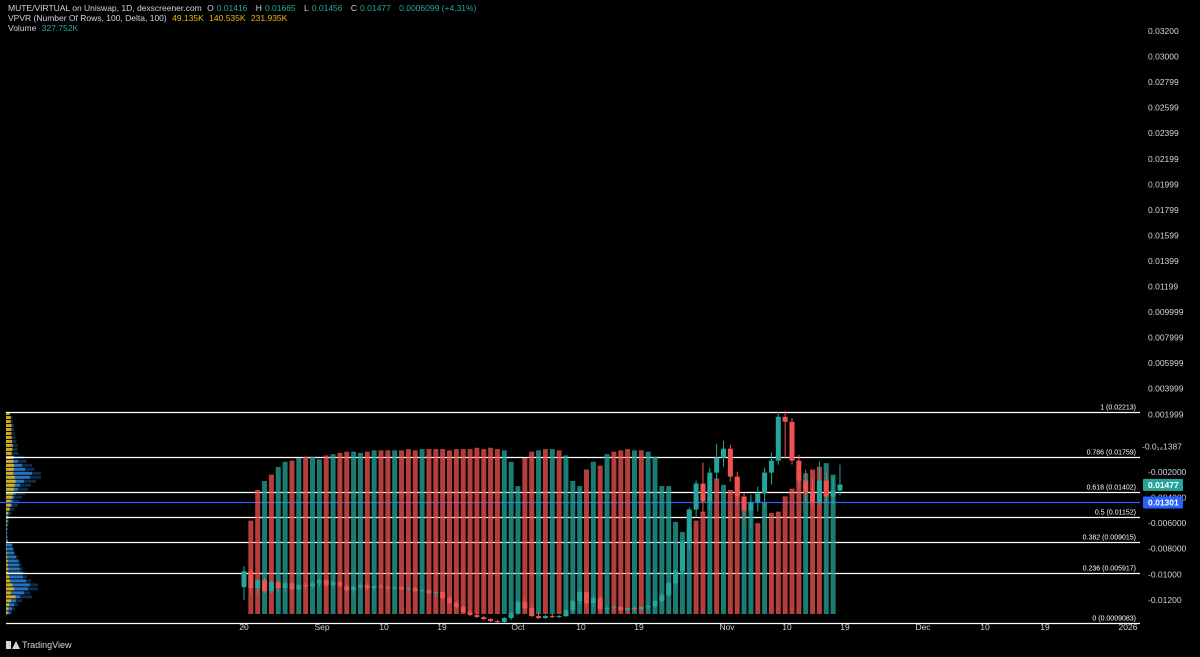 This screenshot has height=657, width=1200. Describe the element at coordinates (1118, 408) in the screenshot. I see `fib-level-label: 1 (0.02213)` at that location.